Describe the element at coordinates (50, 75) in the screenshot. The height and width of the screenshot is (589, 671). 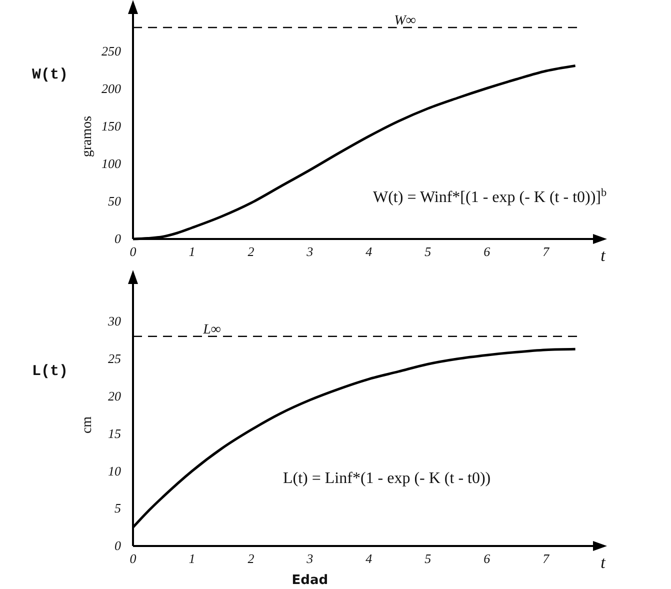
I see `text: W(t)` at that location.